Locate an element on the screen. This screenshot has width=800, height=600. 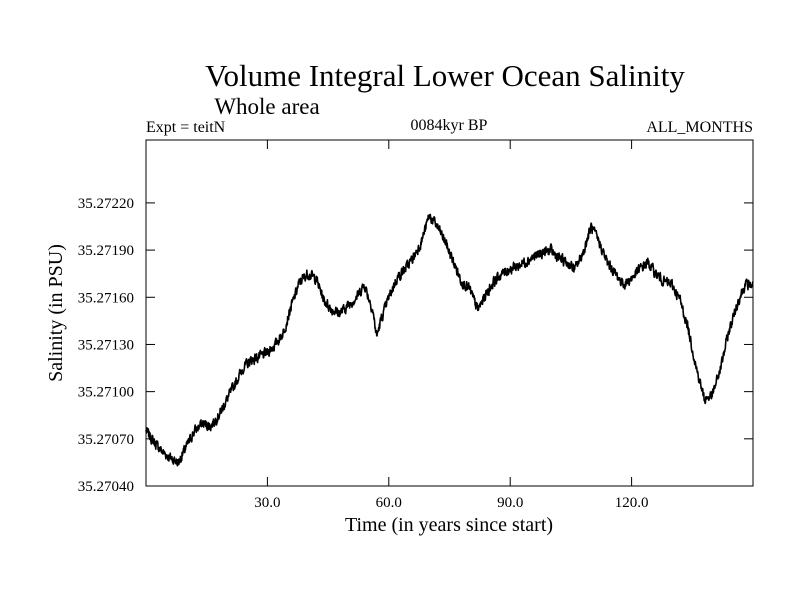
chart-title: Volume Integral Lower Ocean Salinity is located at coordinates (445, 75).